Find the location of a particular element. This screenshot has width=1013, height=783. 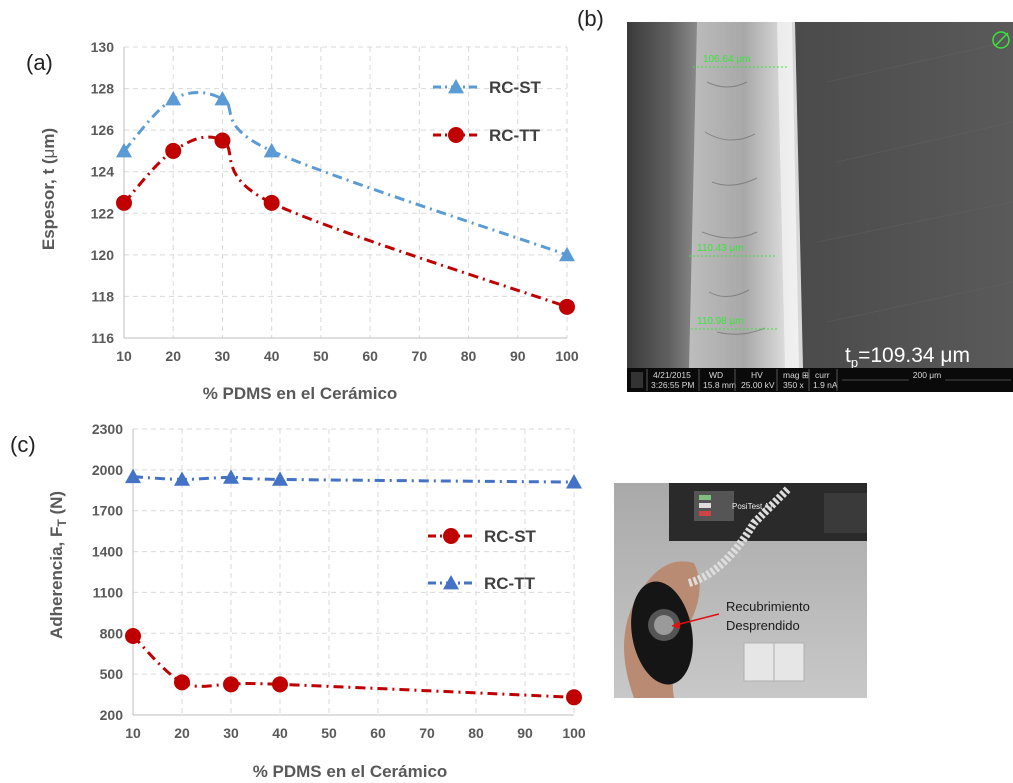

svg-text: 3:26:55 PM is located at coordinates (672, 385).